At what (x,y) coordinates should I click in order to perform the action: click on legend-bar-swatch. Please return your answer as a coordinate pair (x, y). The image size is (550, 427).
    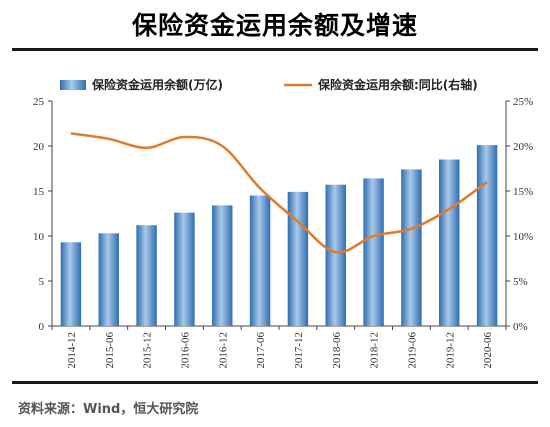
    Looking at the image, I should click on (73, 85).